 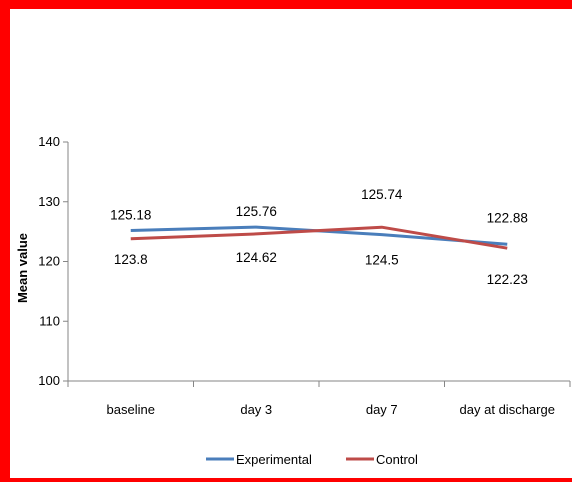 What do you see at coordinates (130, 215) in the screenshot?
I see `data-label: 125.18` at bounding box center [130, 215].